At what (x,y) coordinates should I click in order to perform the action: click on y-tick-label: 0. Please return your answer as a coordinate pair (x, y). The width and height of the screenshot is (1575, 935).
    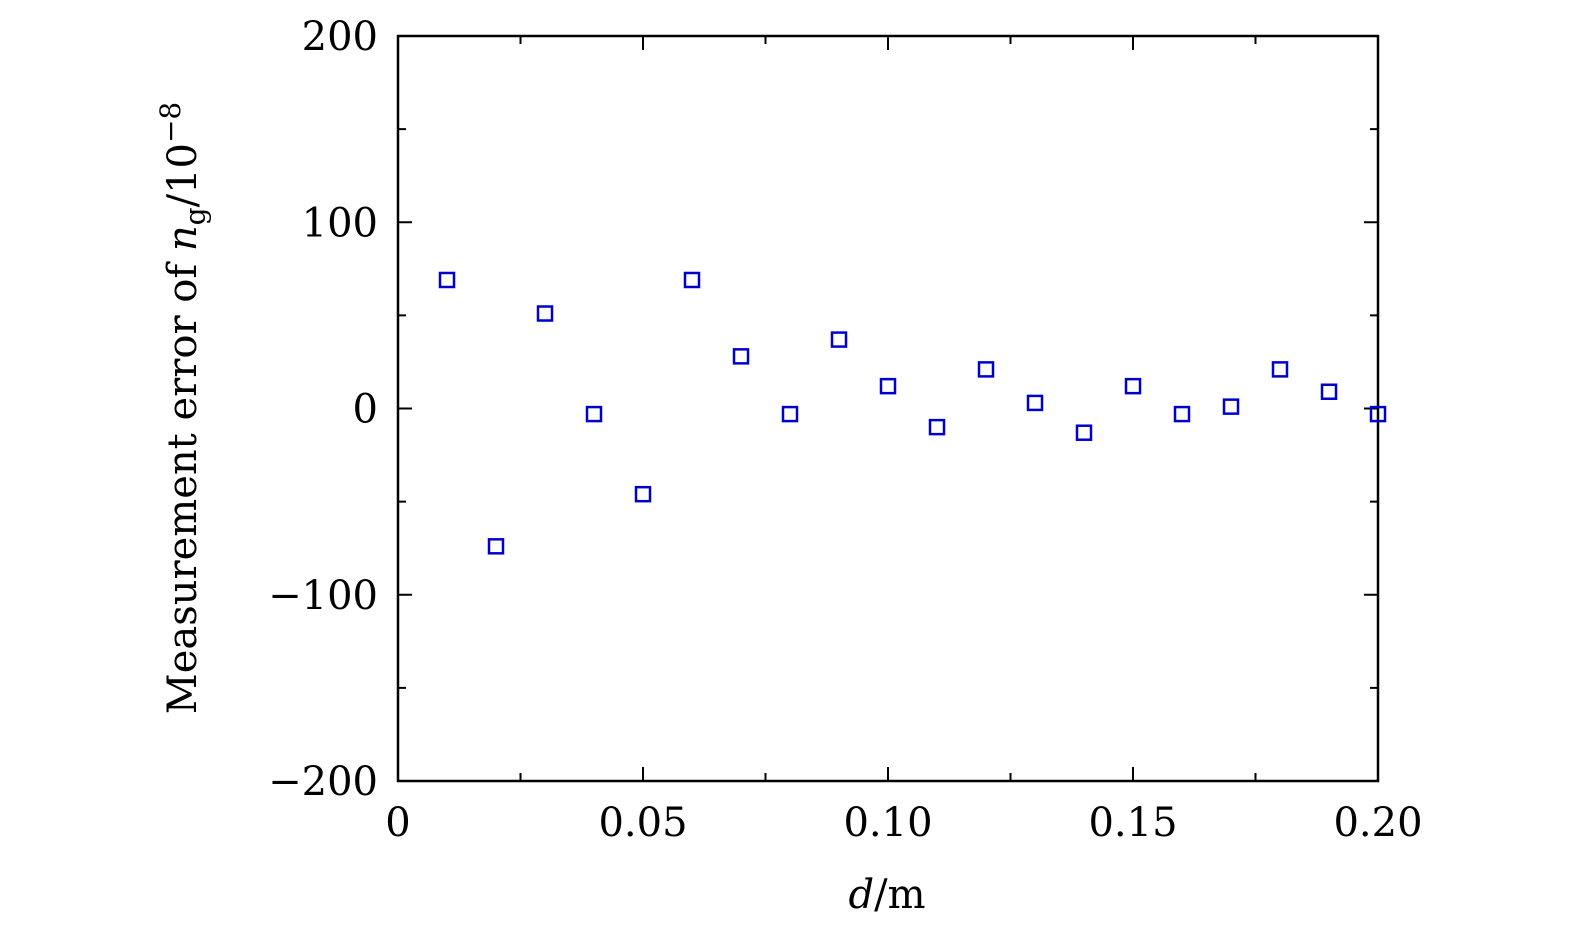
    Looking at the image, I should click on (365, 410).